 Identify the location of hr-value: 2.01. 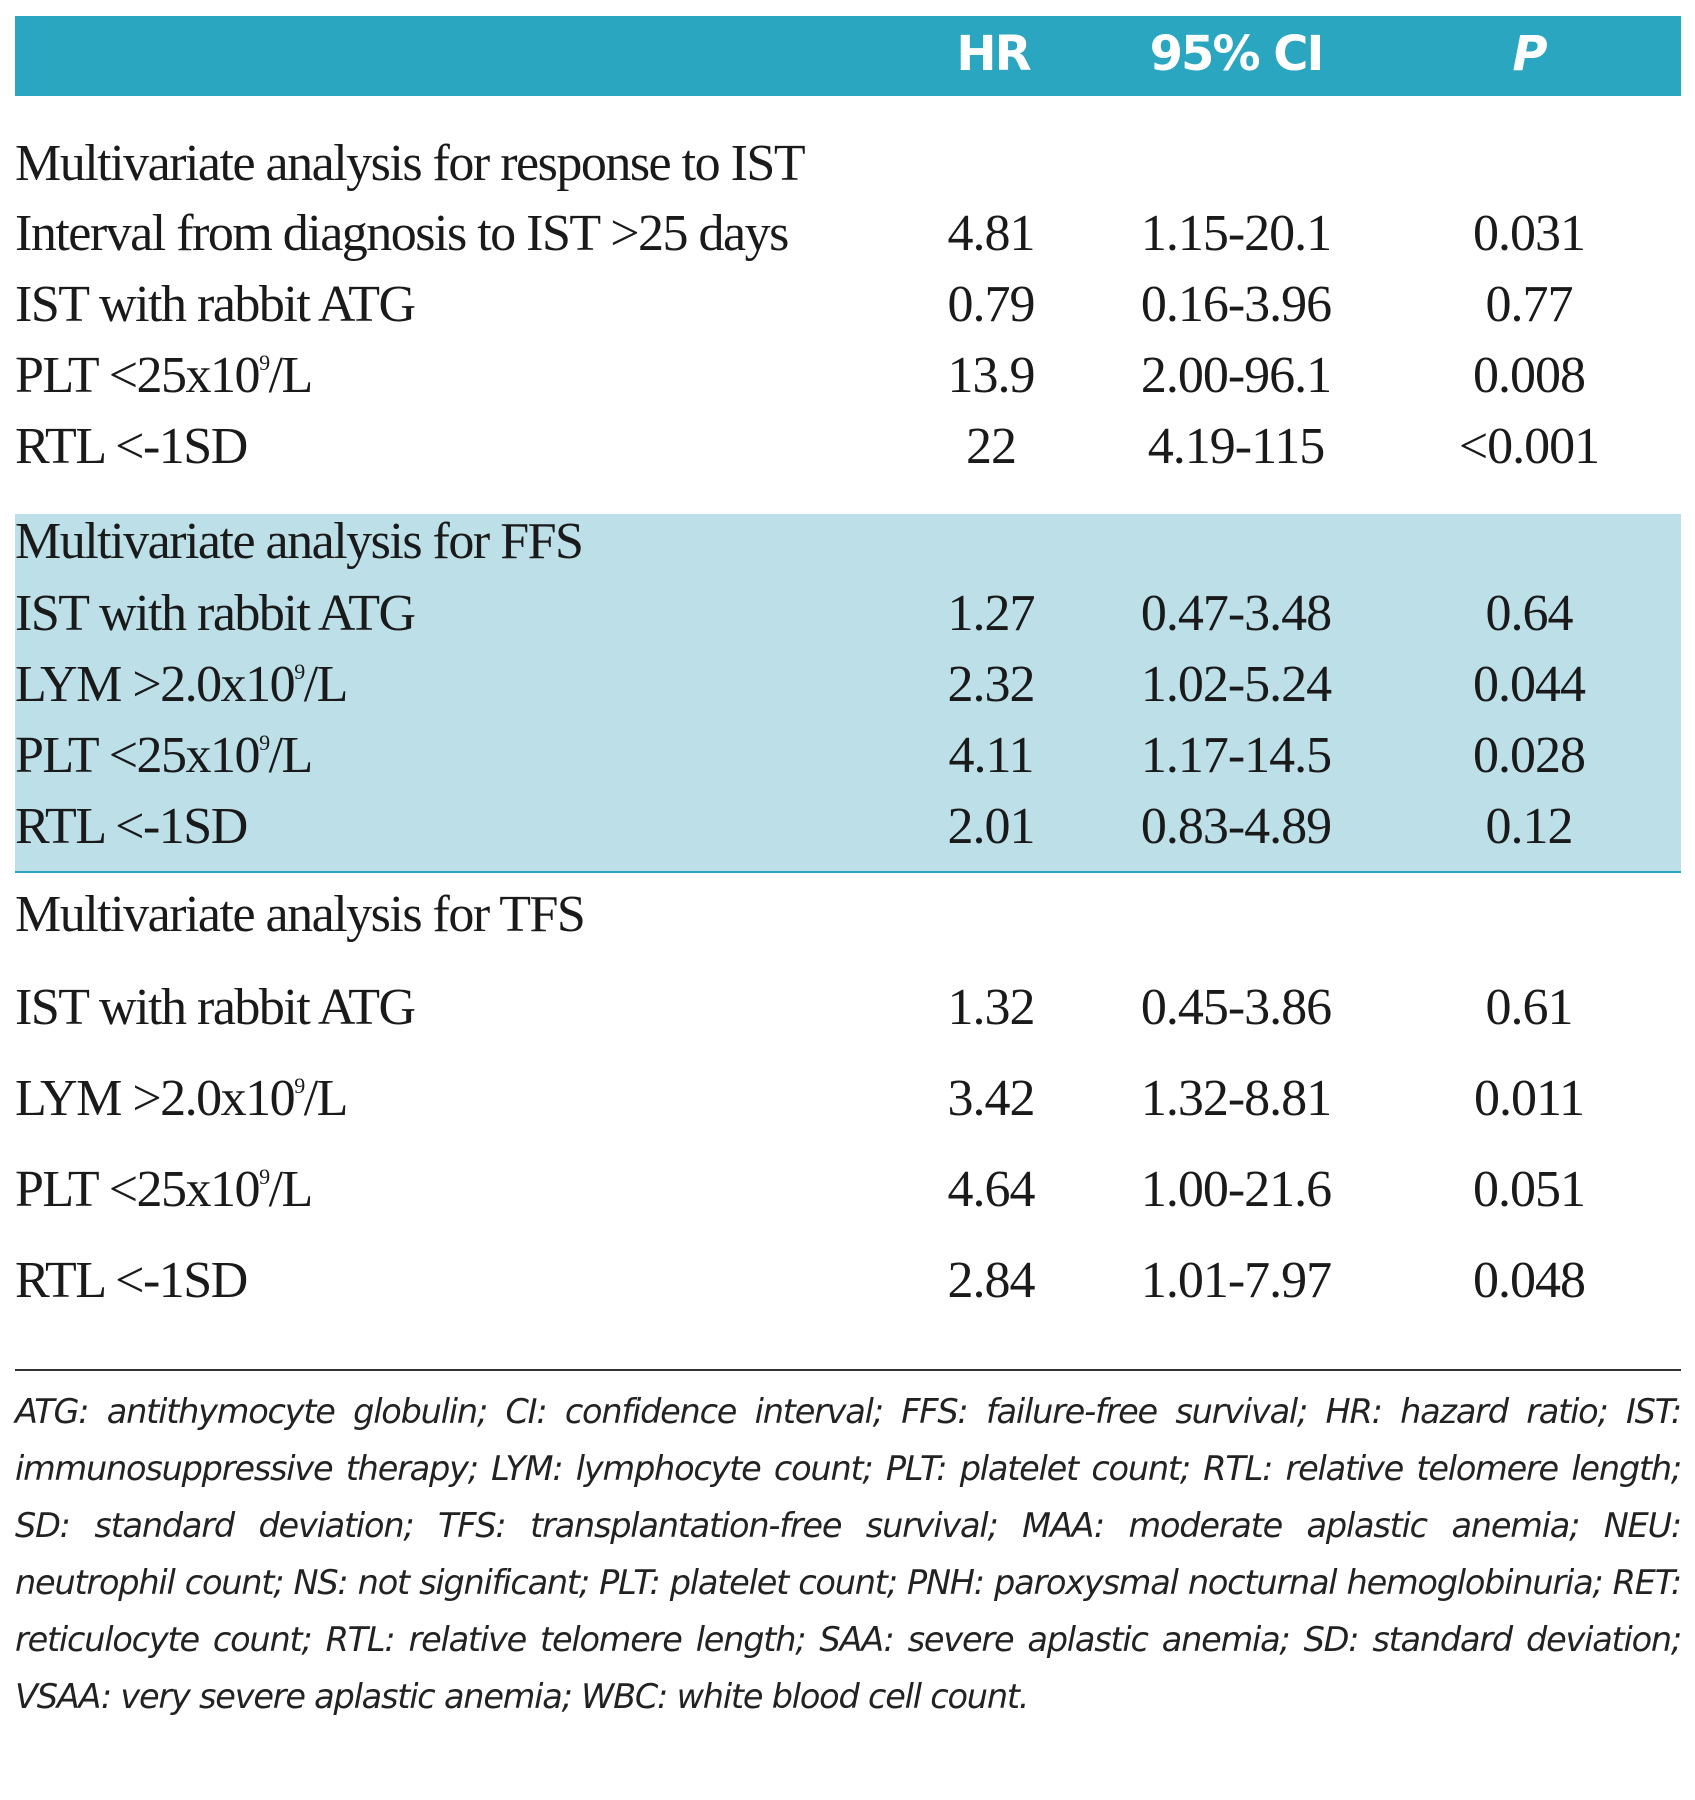
(991, 826).